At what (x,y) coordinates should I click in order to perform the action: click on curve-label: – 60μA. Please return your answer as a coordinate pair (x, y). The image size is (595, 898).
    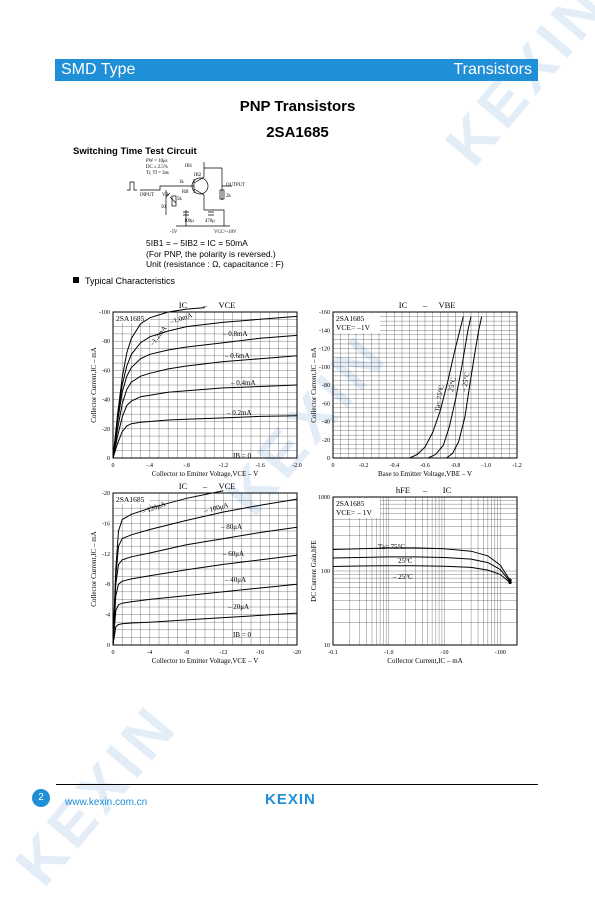
    Looking at the image, I should click on (233, 554).